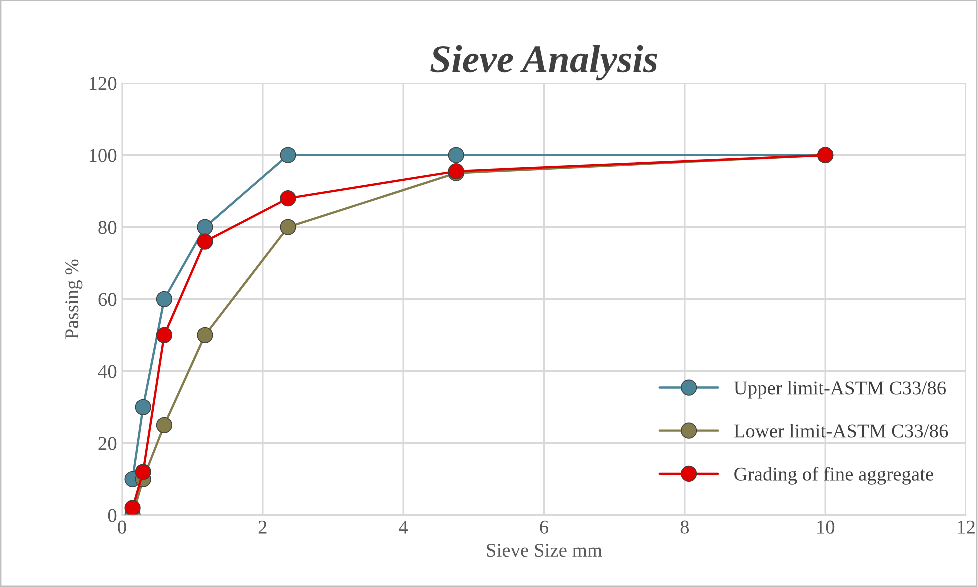 The image size is (978, 587). I want to click on x-tick-label: 8, so click(685, 527).